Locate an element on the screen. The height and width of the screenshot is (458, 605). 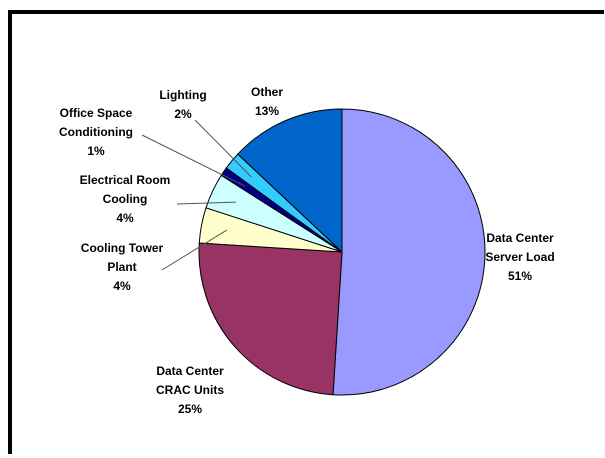
slice-label-electrical-room-cooling: Electrical Room Cooling 4% is located at coordinates (125, 199).